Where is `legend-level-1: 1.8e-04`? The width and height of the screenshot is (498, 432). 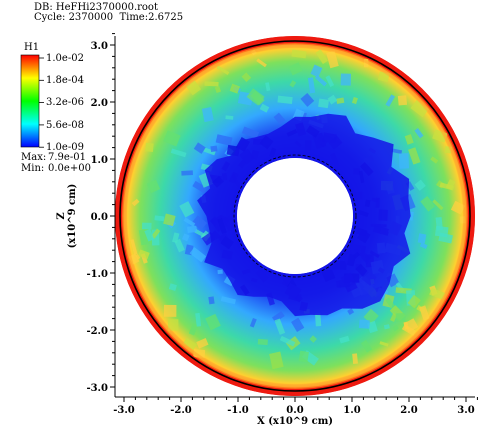
legend-level-1: 1.8e-04 is located at coordinates (65, 80).